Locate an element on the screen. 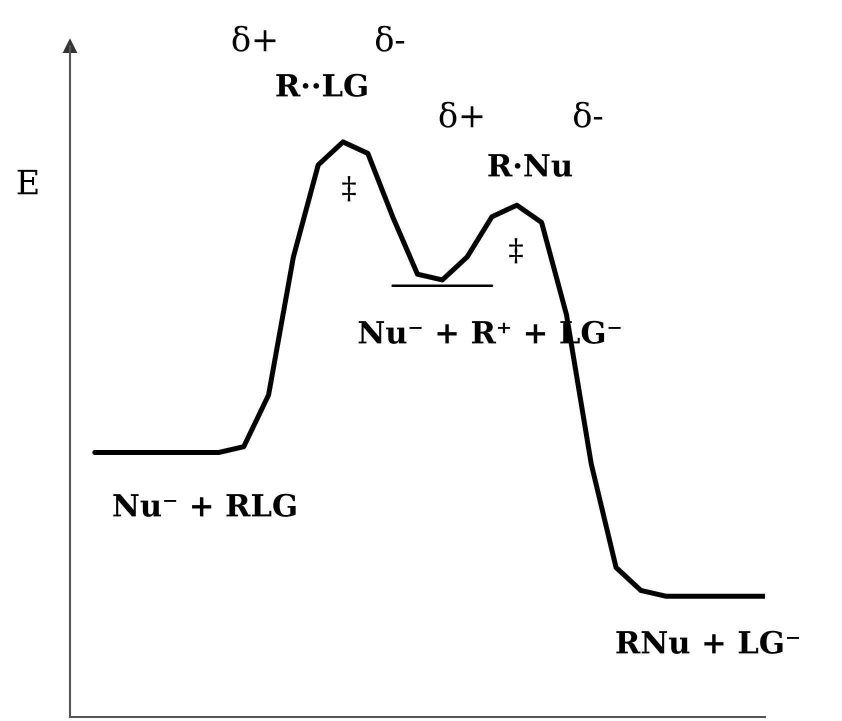 The height and width of the screenshot is (721, 842). text: R··LG is located at coordinates (321, 85).